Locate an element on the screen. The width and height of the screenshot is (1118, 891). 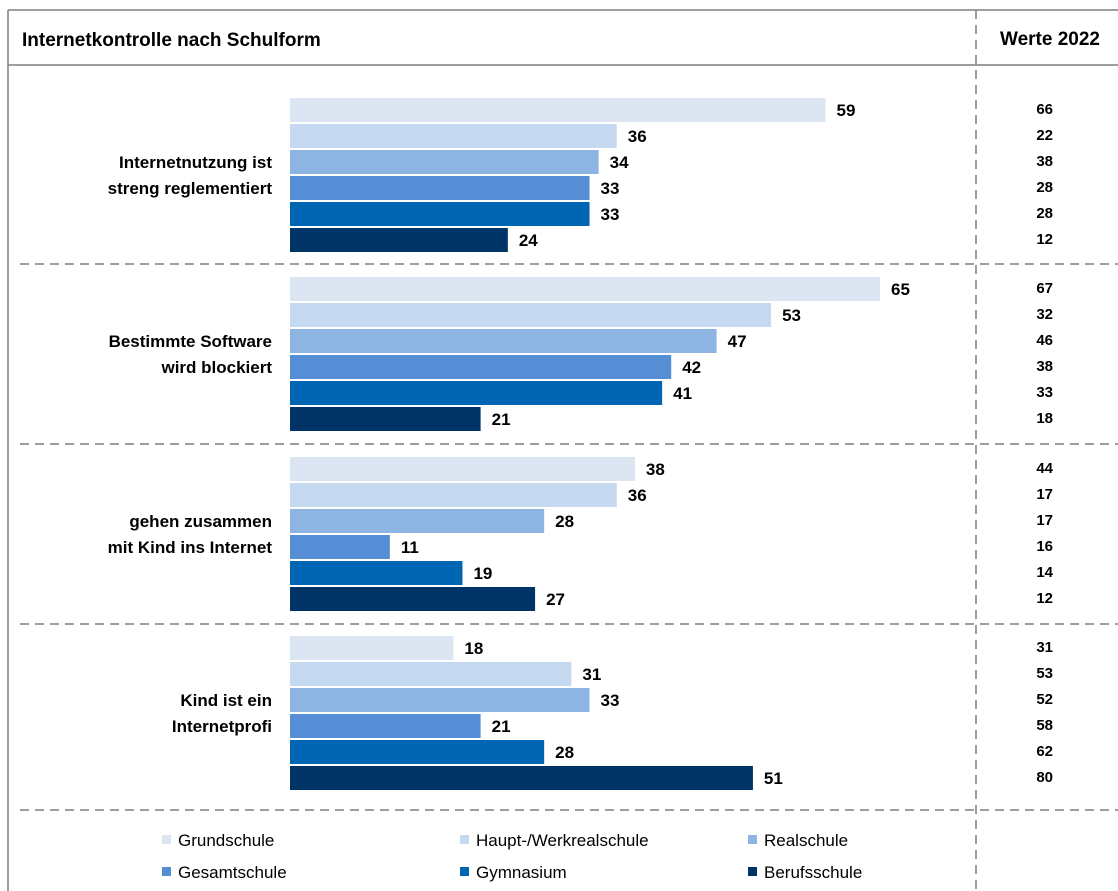
category-label: Internetnutzung ist streng reglementiert is located at coordinates (190, 175).